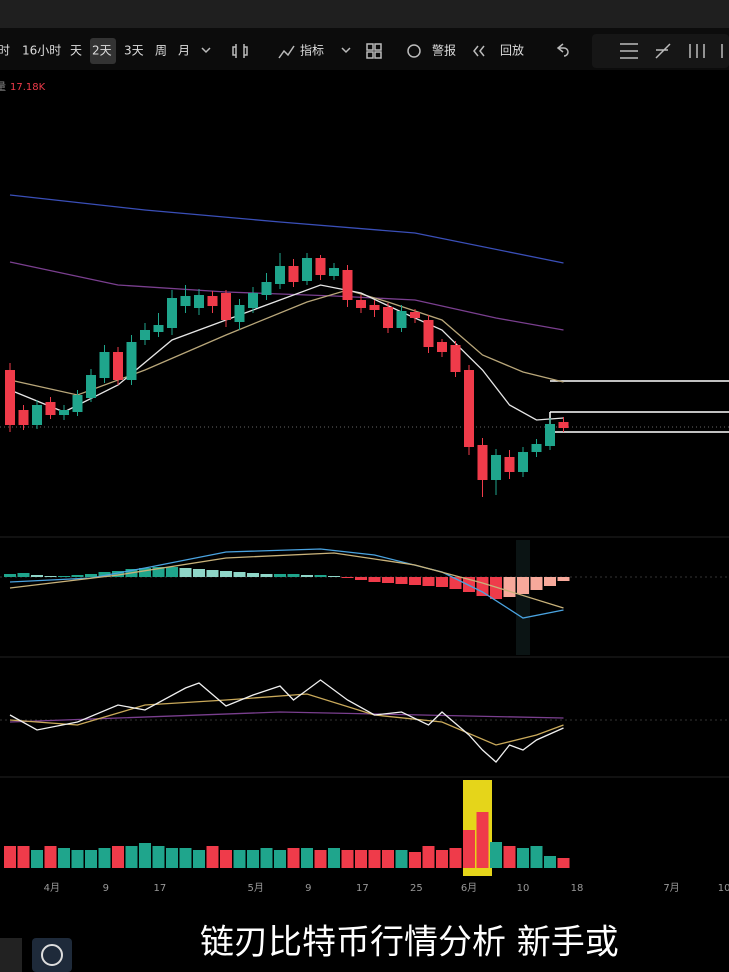 The image size is (729, 972). Describe the element at coordinates (364, 14) in the screenshot. I see `top-bar` at that location.